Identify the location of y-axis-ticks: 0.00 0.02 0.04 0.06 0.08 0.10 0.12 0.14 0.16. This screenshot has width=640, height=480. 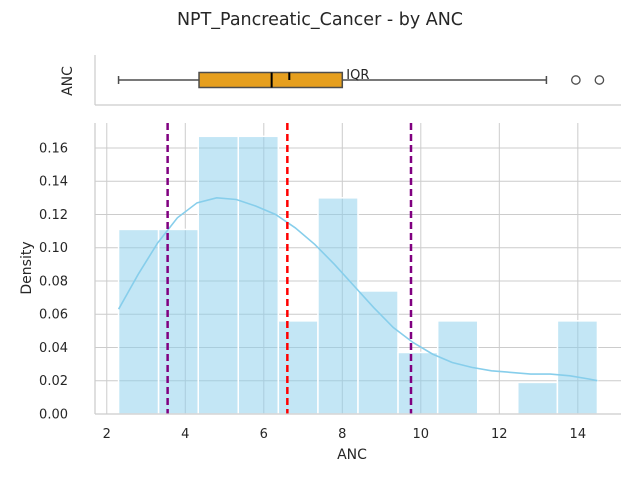
(53, 281).